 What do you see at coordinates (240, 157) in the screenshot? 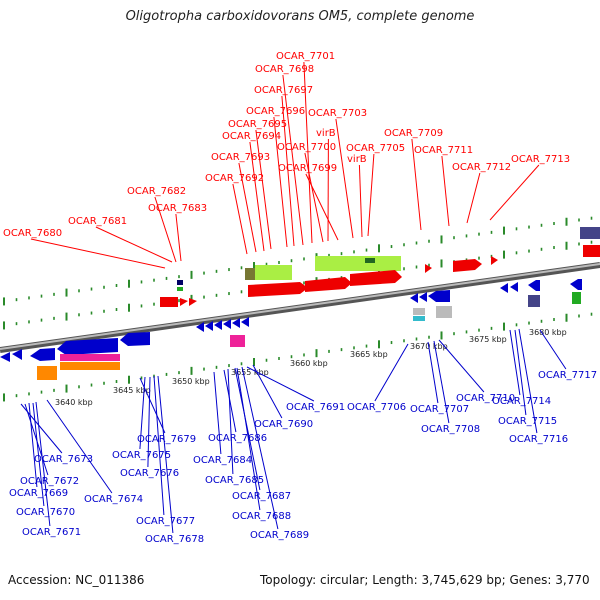
I see `gene-label-top: OCAR_7693` at bounding box center [240, 157].